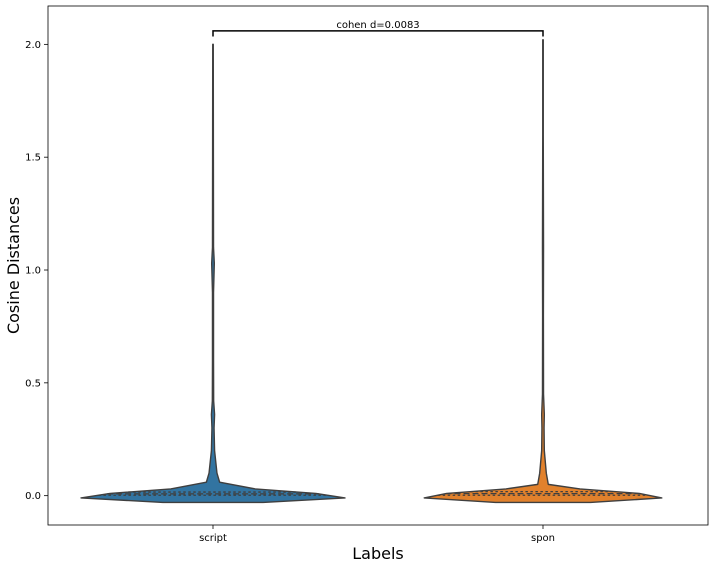  What do you see at coordinates (213, 538) in the screenshot?
I see `x-tick-label: script` at bounding box center [213, 538].